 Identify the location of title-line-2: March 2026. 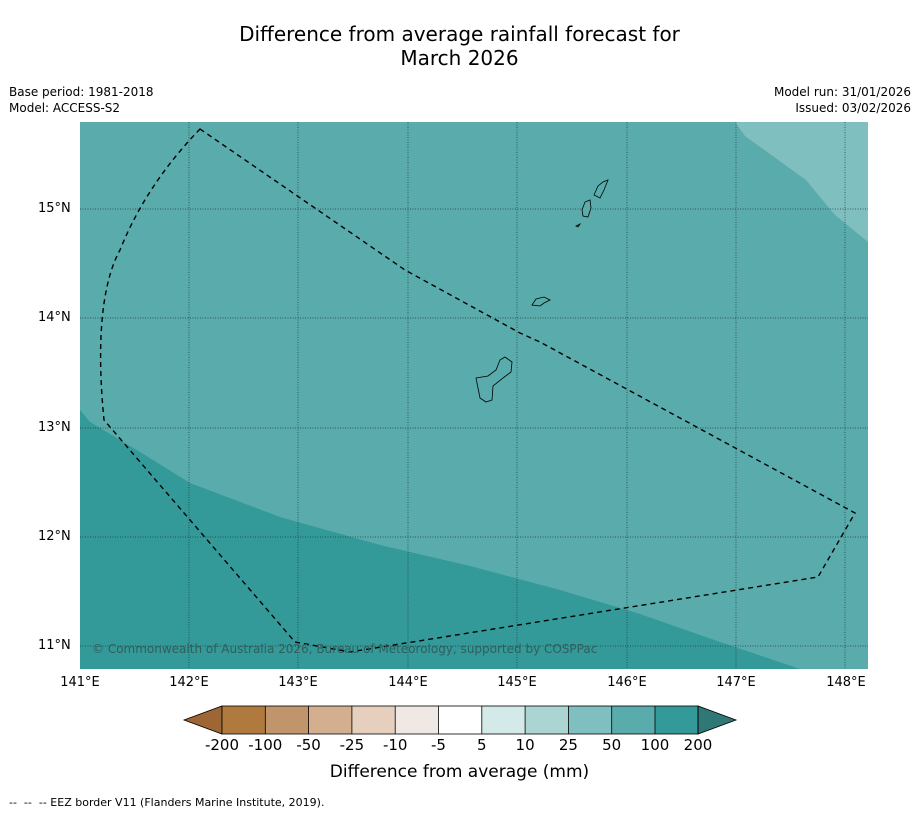
(459, 58).